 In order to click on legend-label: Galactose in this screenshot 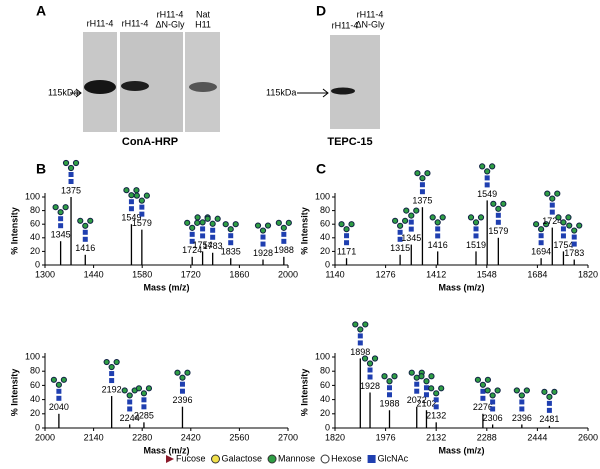, I will do `click(242, 458)`.